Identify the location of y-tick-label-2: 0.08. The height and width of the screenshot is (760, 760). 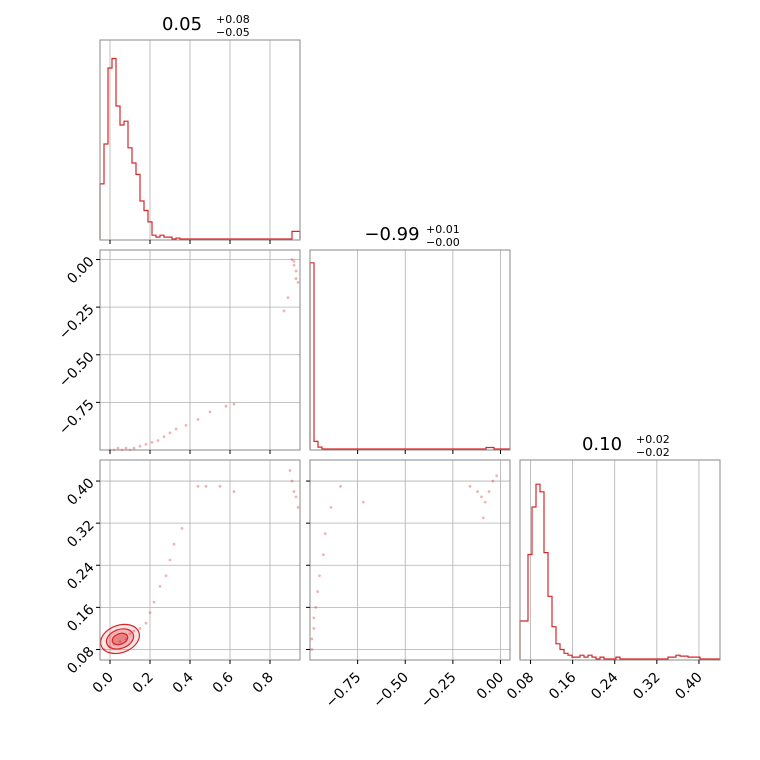
(80, 660).